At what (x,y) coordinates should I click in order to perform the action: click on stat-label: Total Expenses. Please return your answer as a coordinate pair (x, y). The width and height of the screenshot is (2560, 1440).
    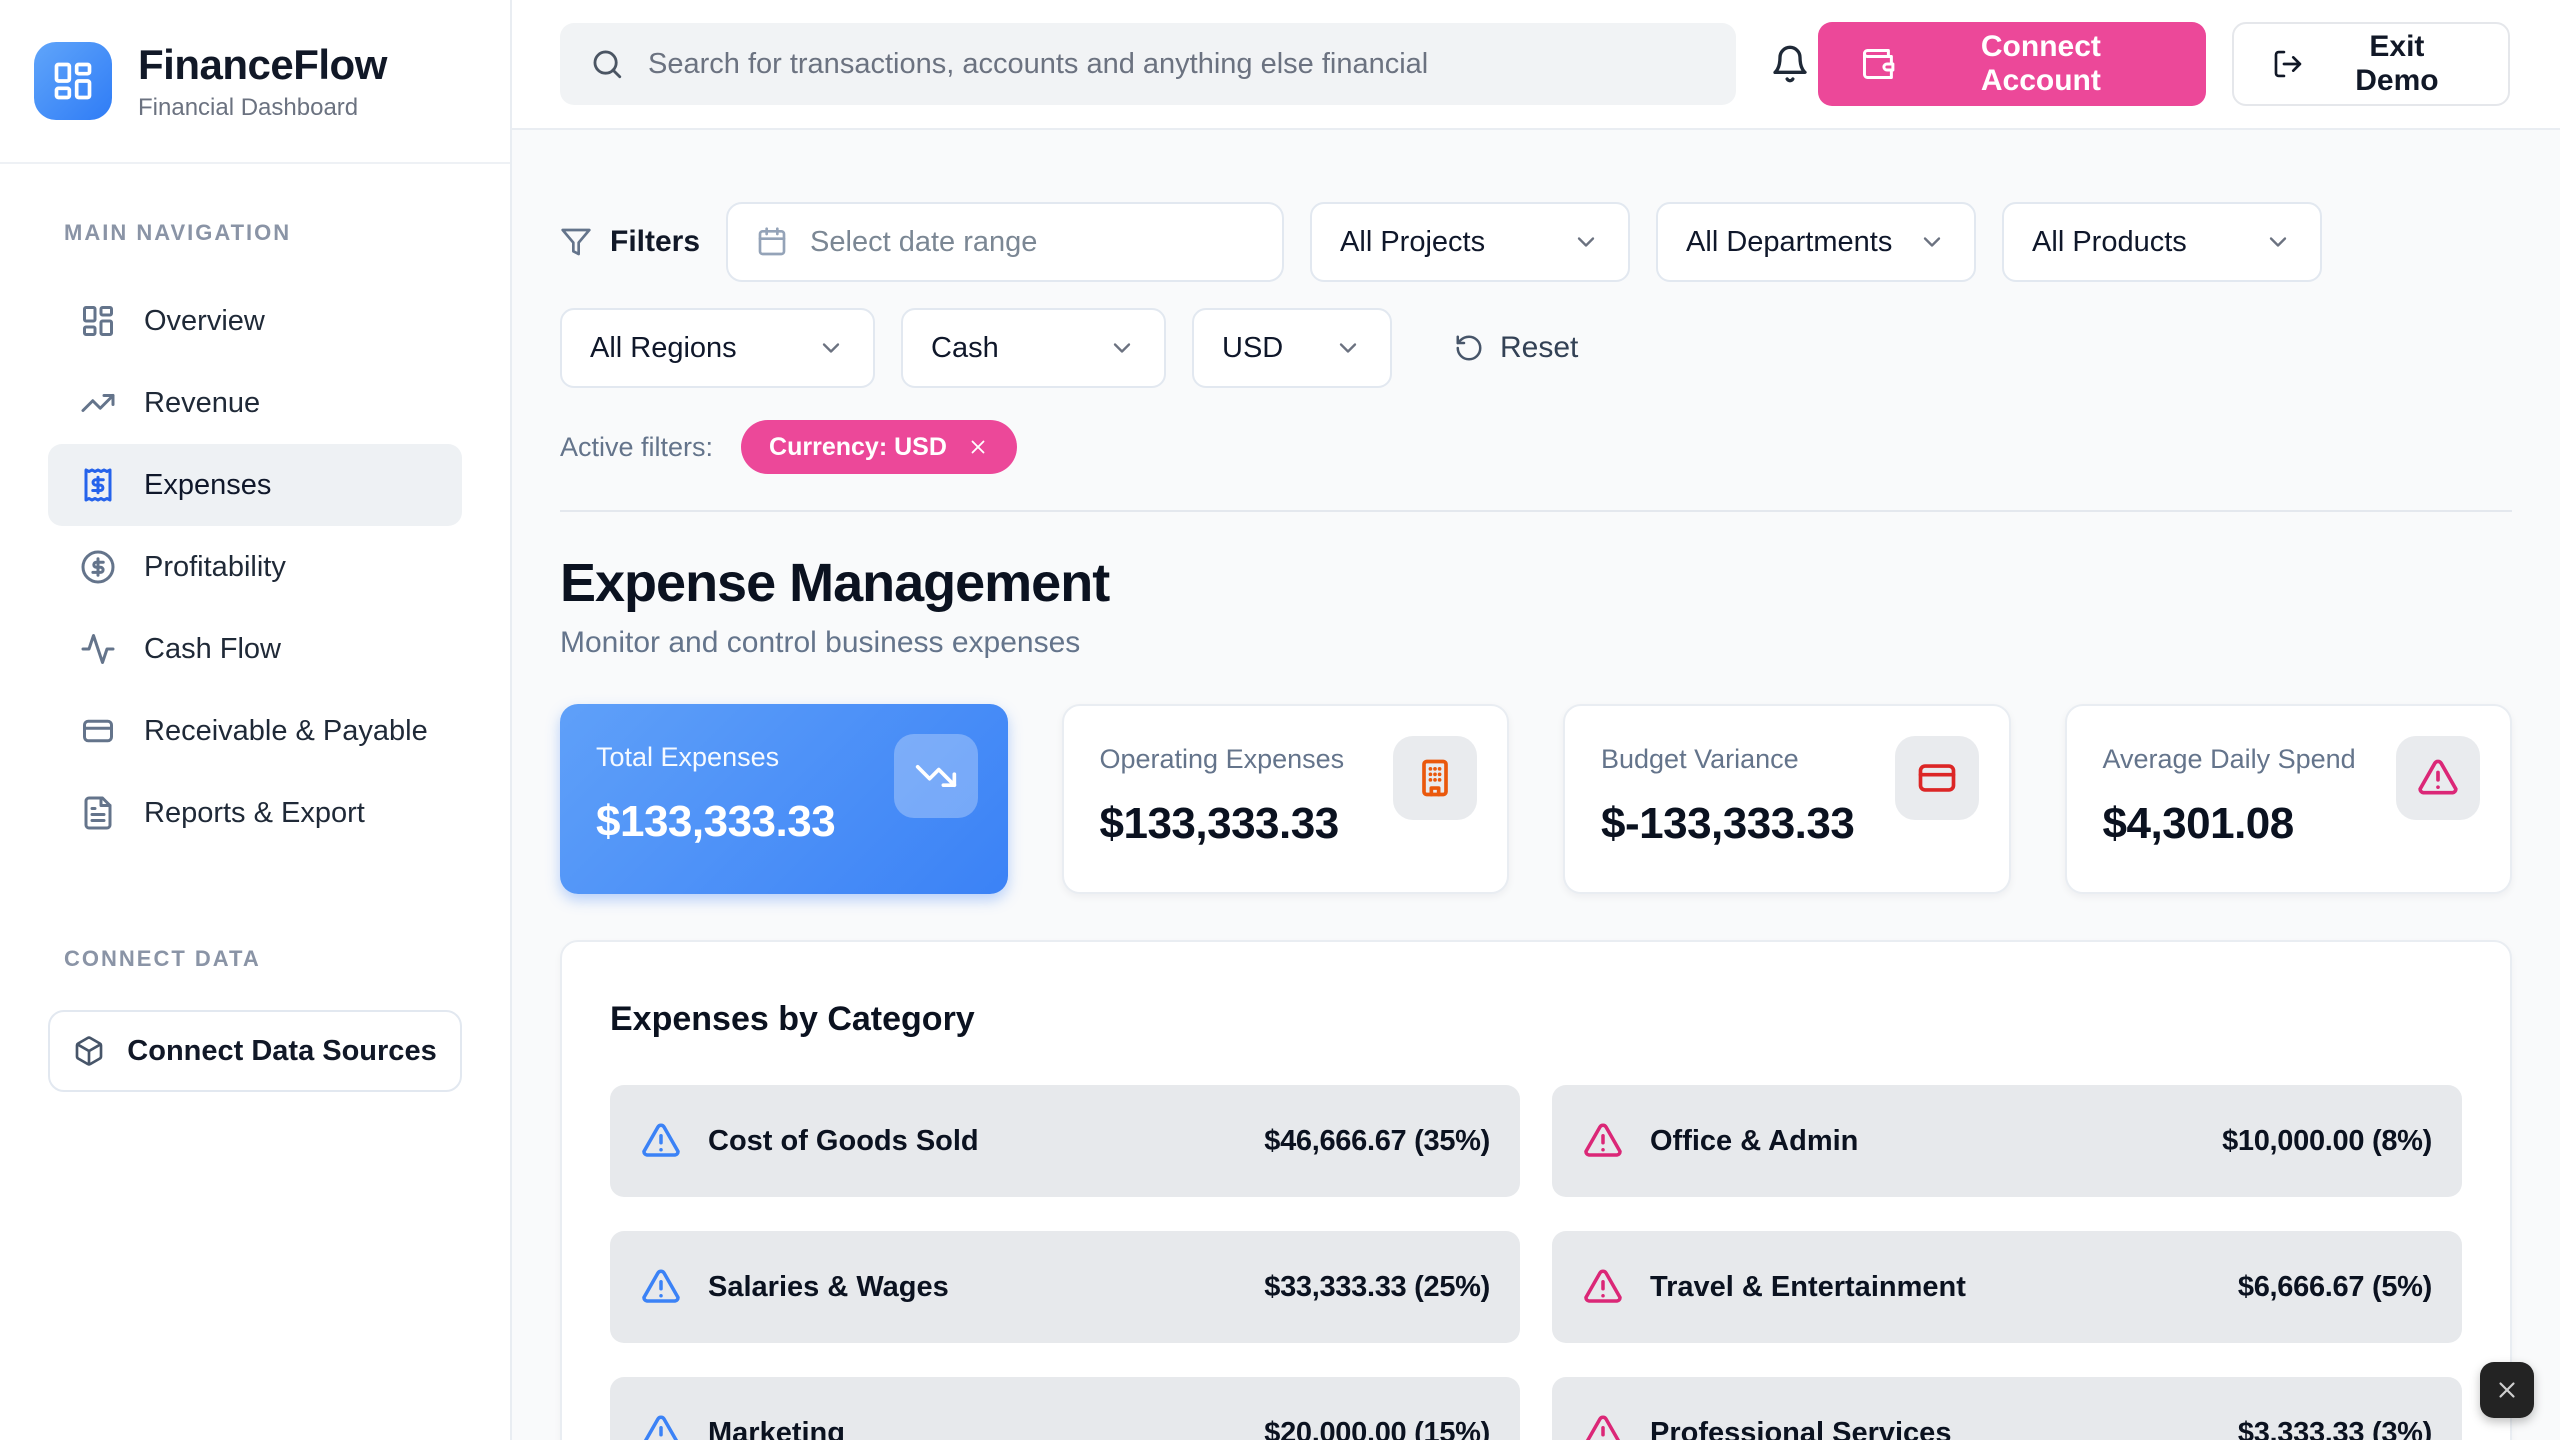
    Looking at the image, I should click on (688, 757).